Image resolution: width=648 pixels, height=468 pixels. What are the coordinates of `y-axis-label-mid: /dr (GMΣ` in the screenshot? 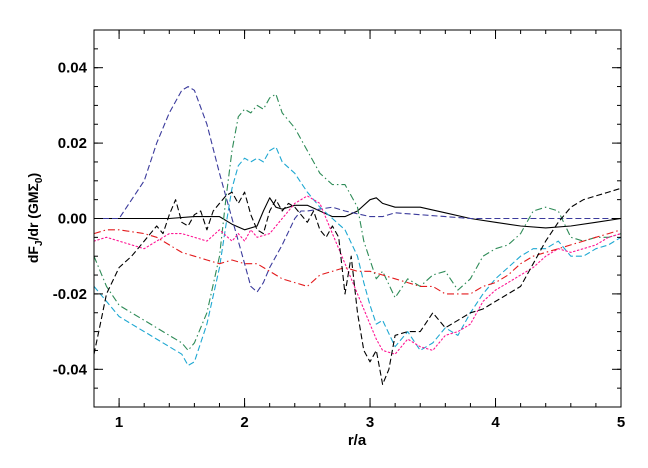 It's located at (33, 211).